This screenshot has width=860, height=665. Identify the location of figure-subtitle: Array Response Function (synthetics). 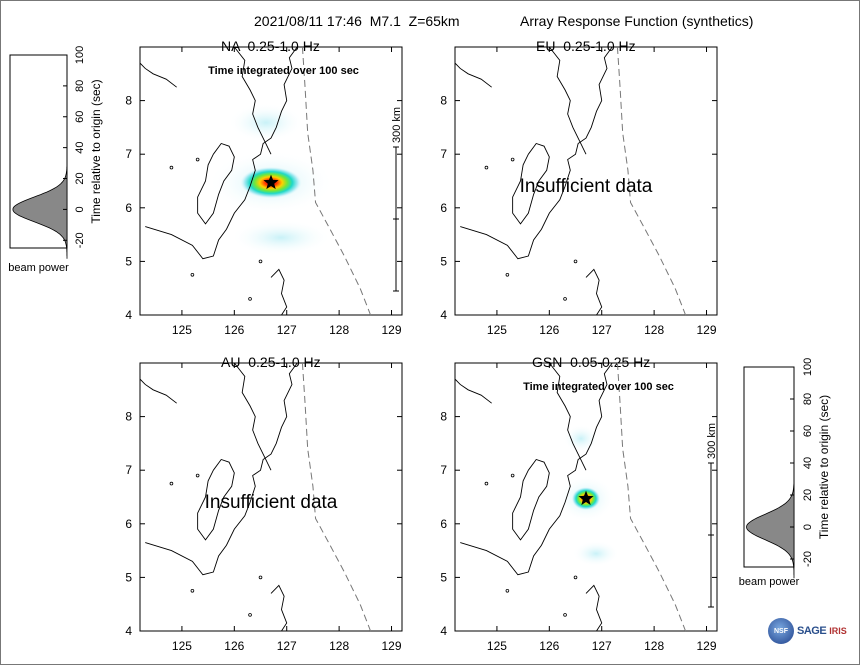
(637, 21).